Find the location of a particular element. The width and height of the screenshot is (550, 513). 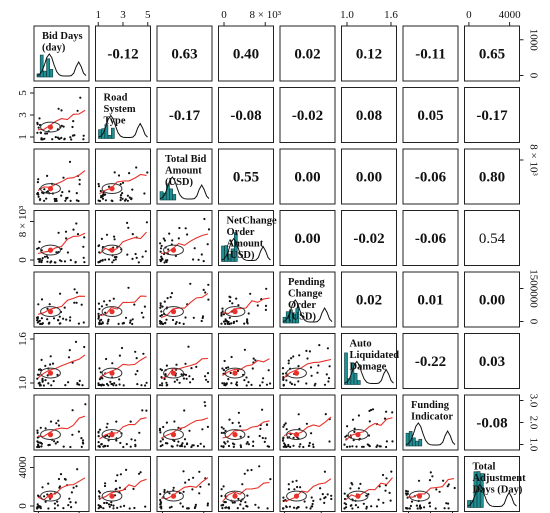

variable-label-line: Order is located at coordinates (241, 232).